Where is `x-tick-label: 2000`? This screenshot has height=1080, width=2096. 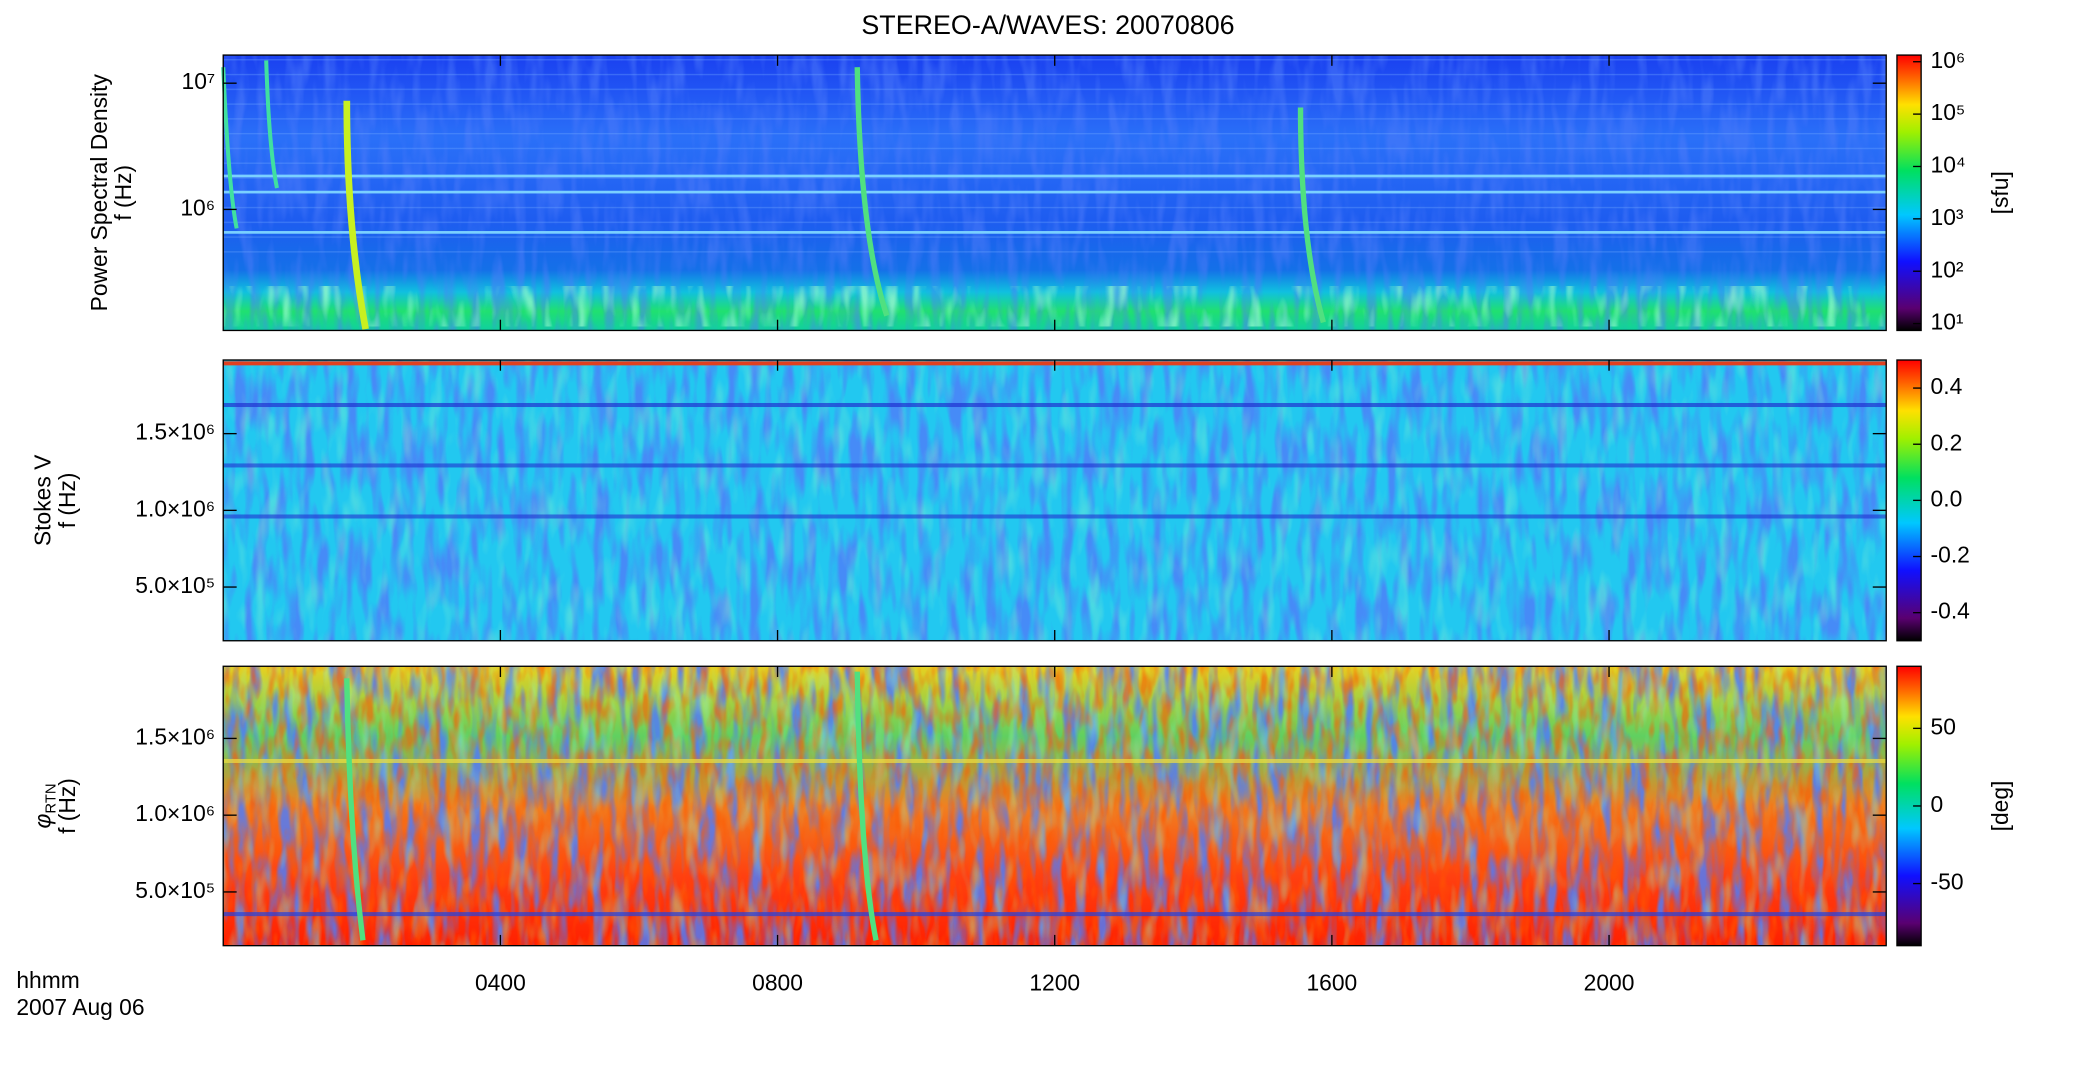
x-tick-label: 2000 is located at coordinates (1609, 983).